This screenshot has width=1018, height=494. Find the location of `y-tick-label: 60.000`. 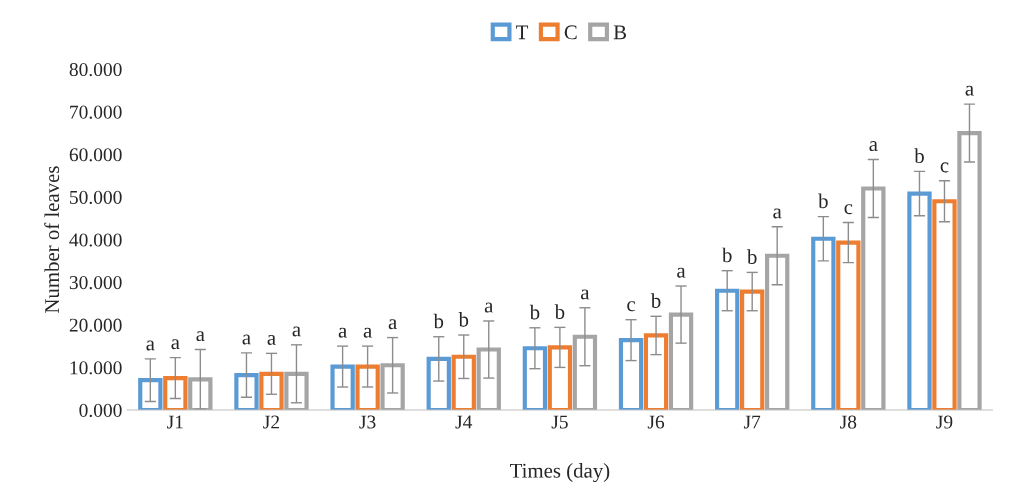

y-tick-label: 60.000 is located at coordinates (95, 155).